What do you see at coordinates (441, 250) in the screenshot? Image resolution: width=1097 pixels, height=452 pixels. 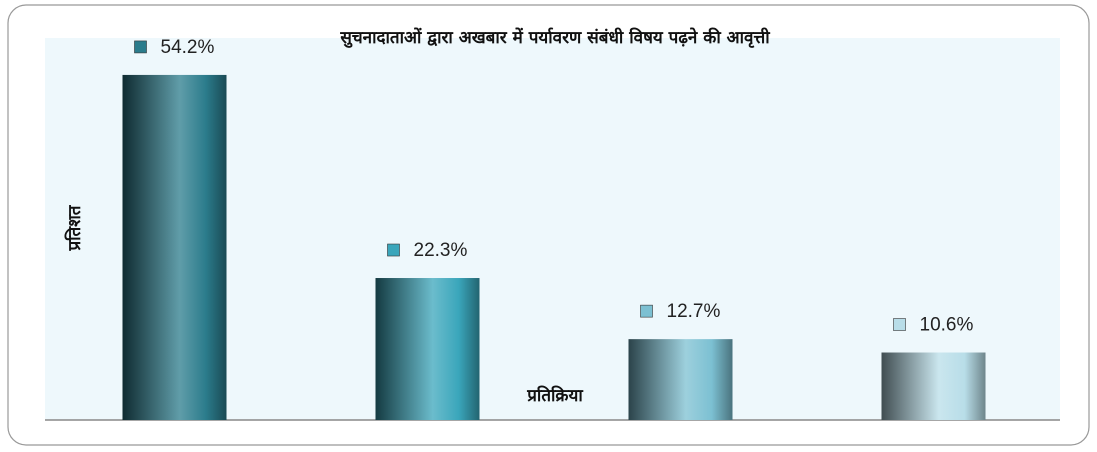 I see `data-label: 22.3%` at bounding box center [441, 250].